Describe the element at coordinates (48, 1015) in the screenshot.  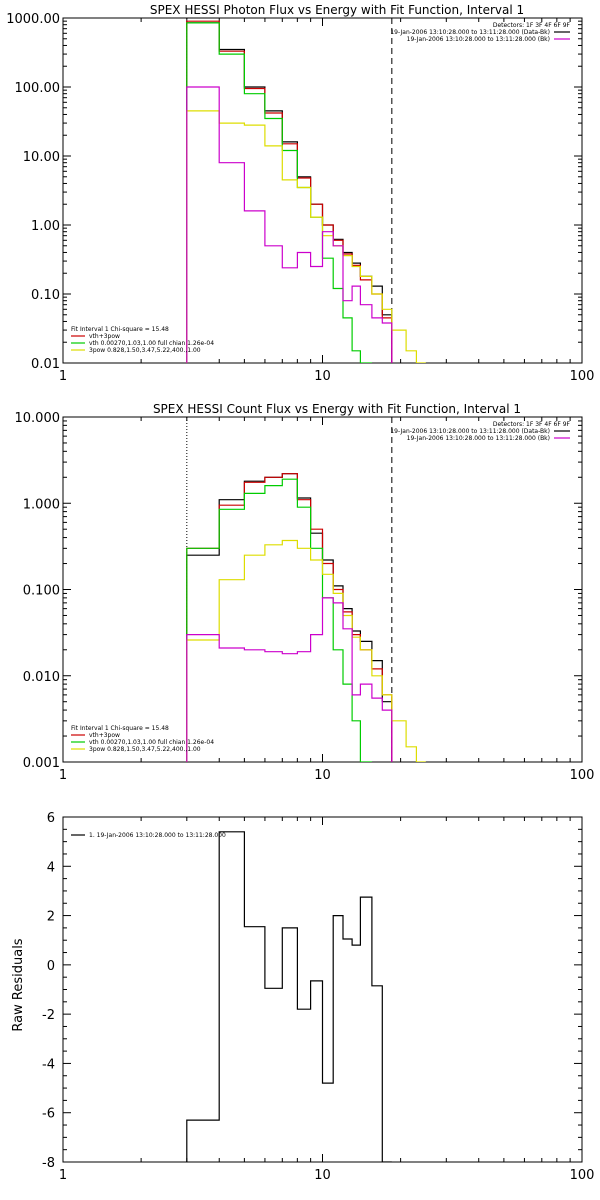
I see `y-tick-label: -2` at that location.